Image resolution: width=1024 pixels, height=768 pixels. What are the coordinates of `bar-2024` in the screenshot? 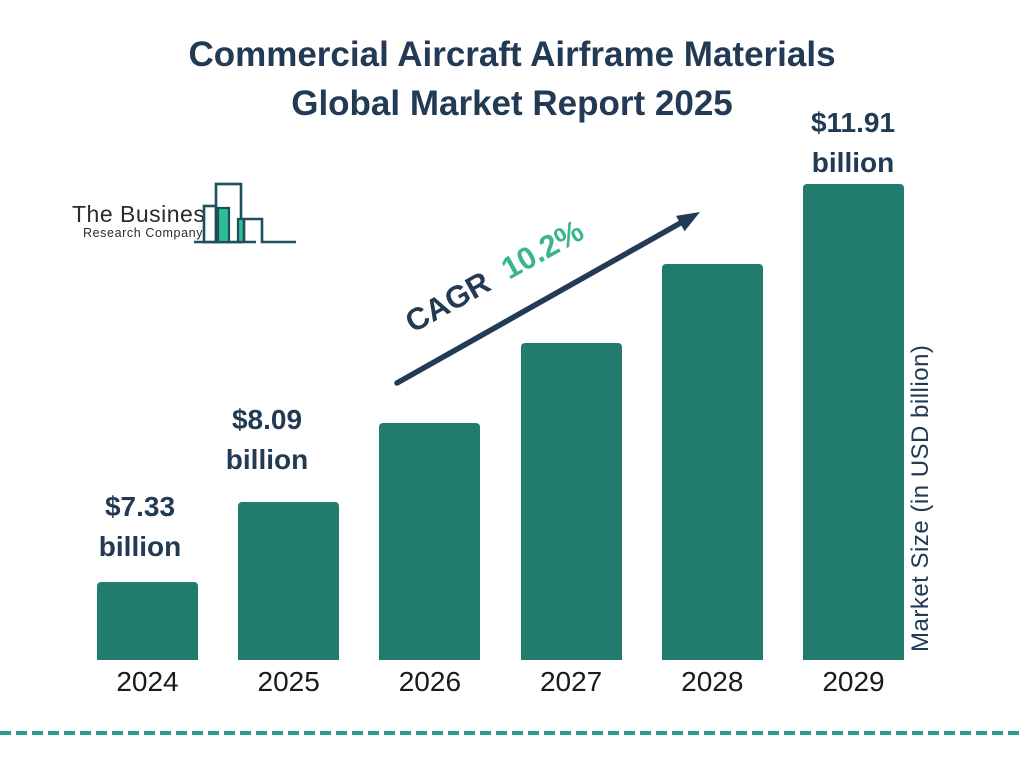 It's located at (147, 621).